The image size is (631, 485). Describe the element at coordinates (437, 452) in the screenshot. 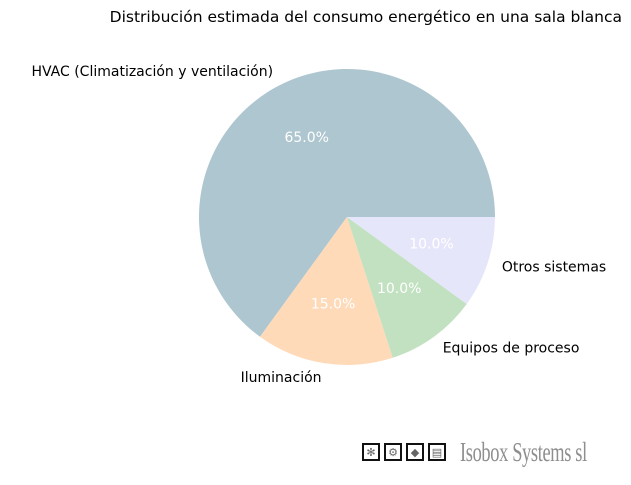

I see `panel-icon: ▤` at that location.